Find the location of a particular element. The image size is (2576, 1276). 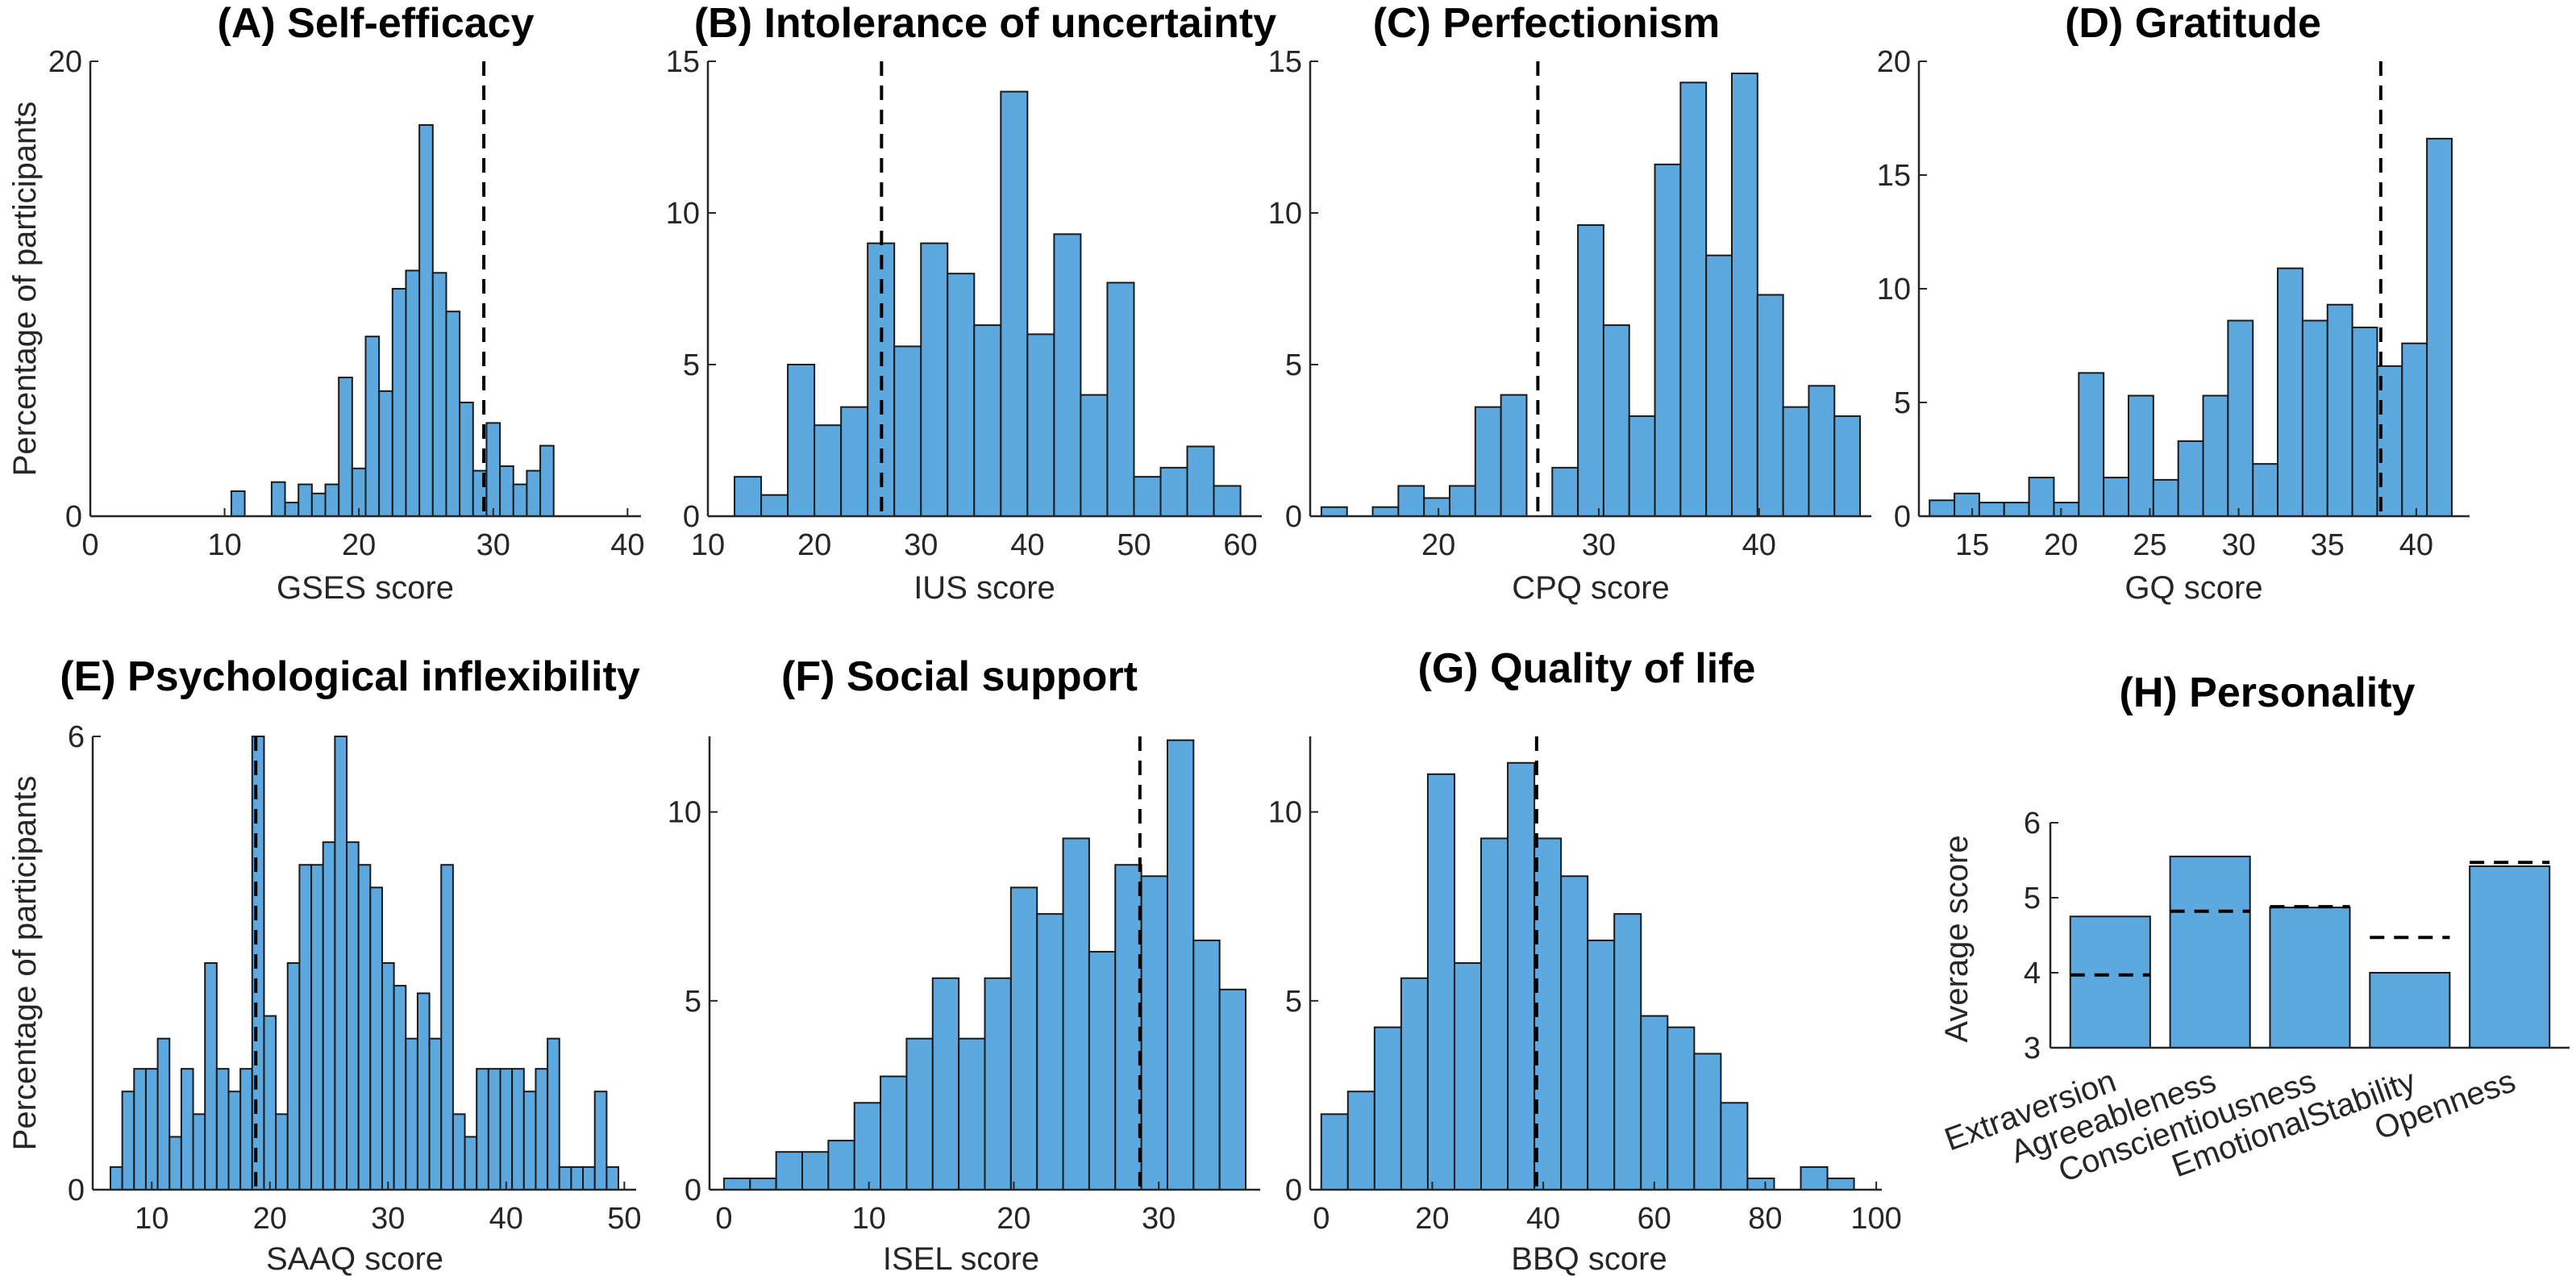

panel-h-title: (H) Personality is located at coordinates (2268, 692).